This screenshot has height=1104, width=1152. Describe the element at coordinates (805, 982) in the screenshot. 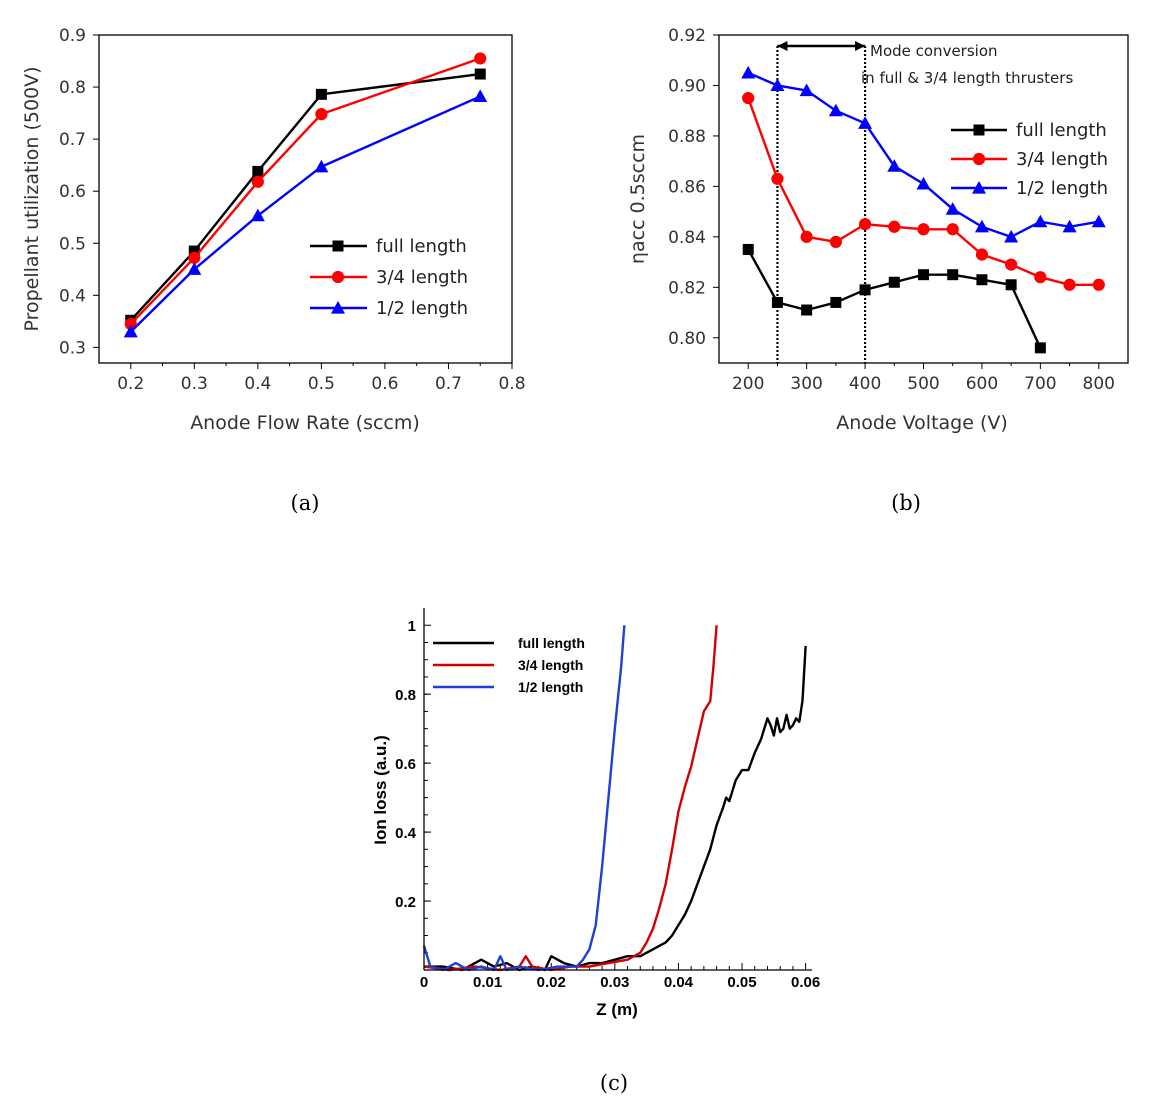

I see `chart-c-x-tick-label: 0.06` at that location.